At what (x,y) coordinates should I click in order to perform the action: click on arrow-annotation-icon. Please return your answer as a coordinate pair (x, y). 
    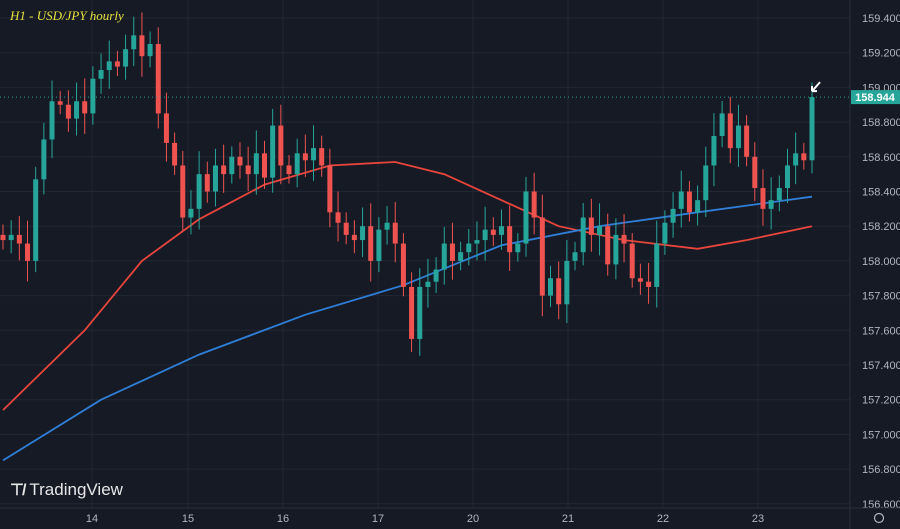
    Looking at the image, I should click on (816, 87).